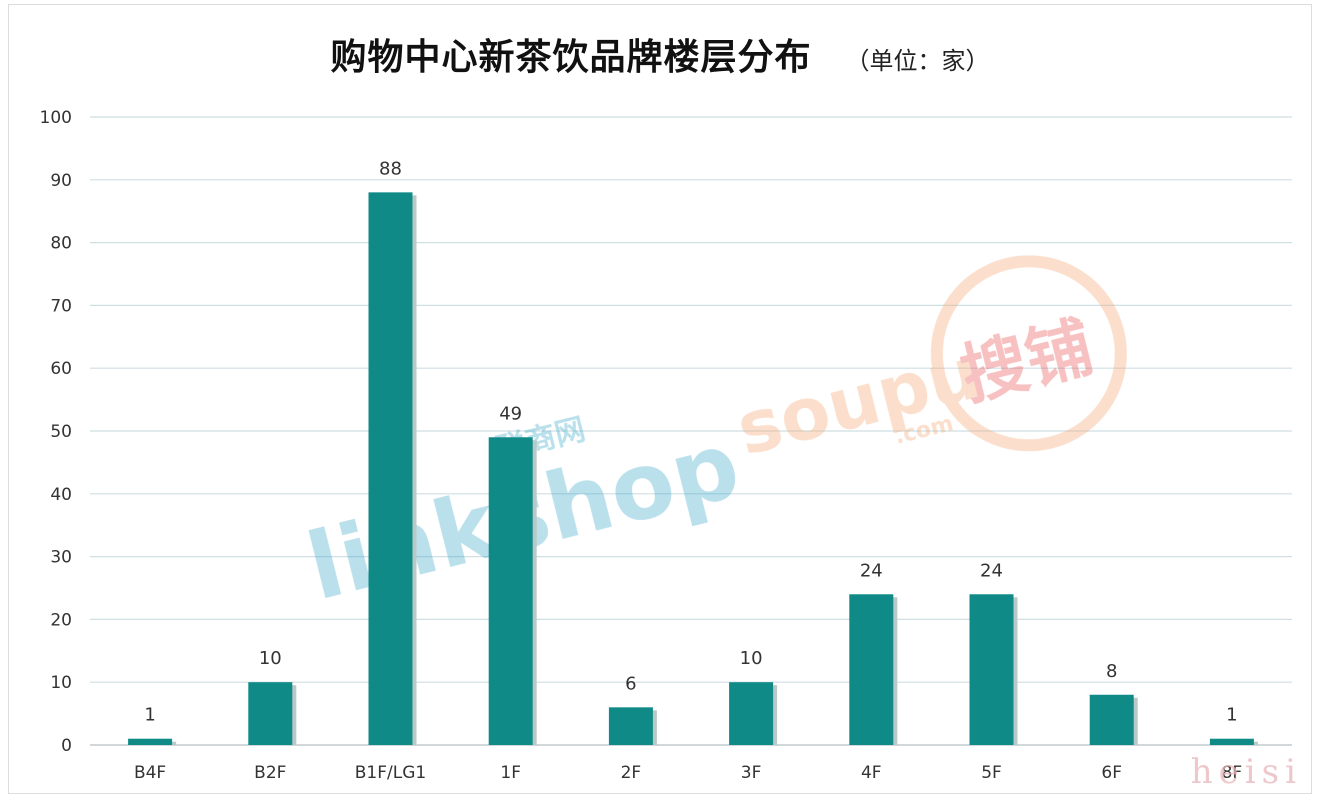 This screenshot has width=1320, height=798. Describe the element at coordinates (150, 773) in the screenshot. I see `x-tick-label: B4F` at that location.